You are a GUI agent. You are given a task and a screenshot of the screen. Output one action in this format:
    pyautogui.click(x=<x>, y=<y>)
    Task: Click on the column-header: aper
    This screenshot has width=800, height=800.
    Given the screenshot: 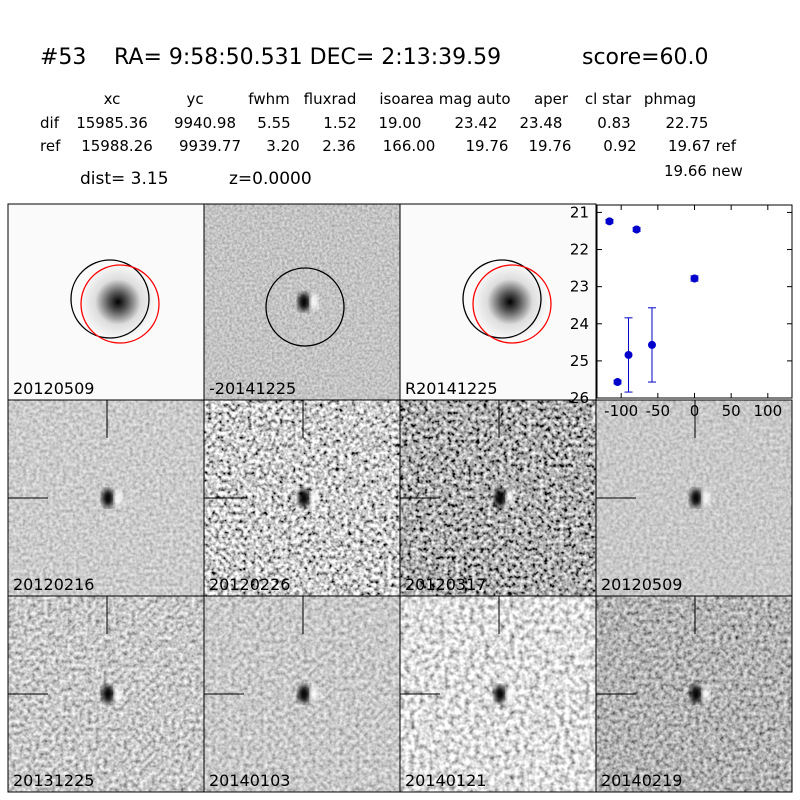 What is the action you would take?
    pyautogui.click(x=551, y=99)
    